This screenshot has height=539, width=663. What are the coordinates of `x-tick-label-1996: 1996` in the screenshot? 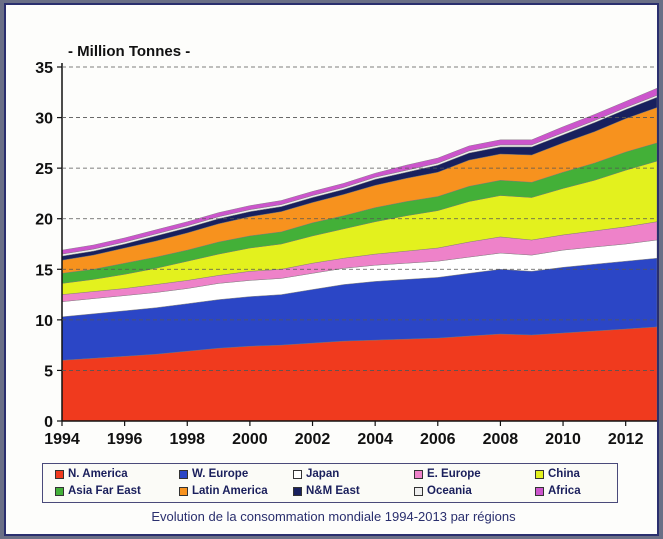 It's located at (125, 439).